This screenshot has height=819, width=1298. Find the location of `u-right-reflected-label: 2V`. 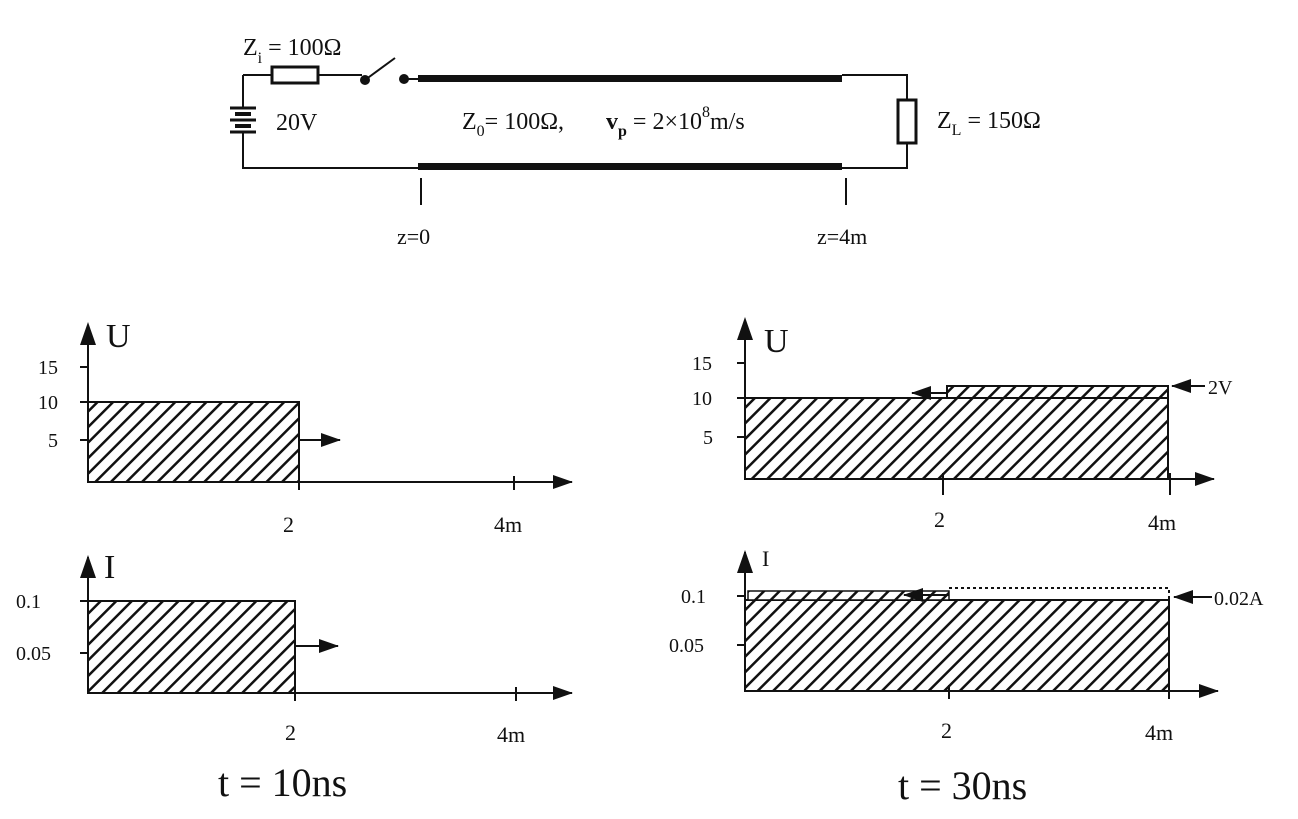

u-right-reflected-label: 2V is located at coordinates (1220, 388).